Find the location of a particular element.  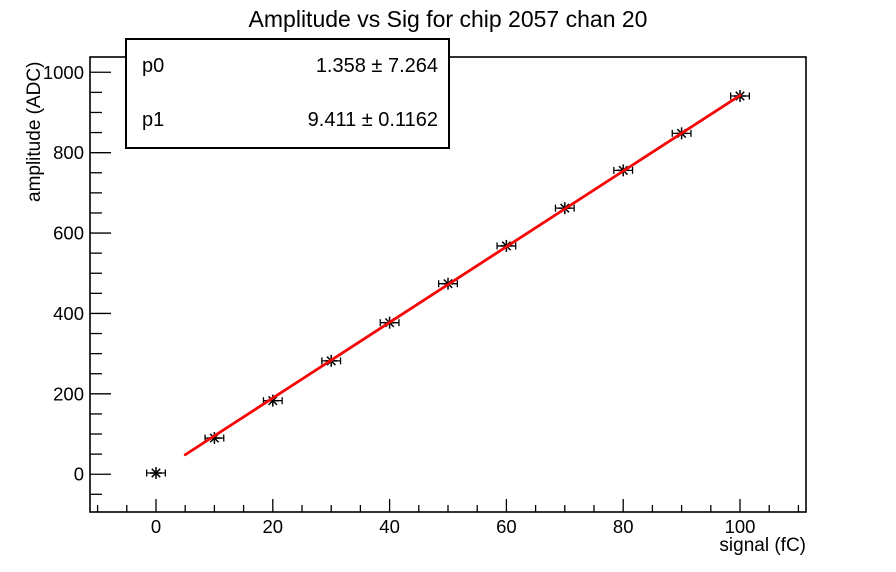

x-tick-label: 0 is located at coordinates (156, 526).